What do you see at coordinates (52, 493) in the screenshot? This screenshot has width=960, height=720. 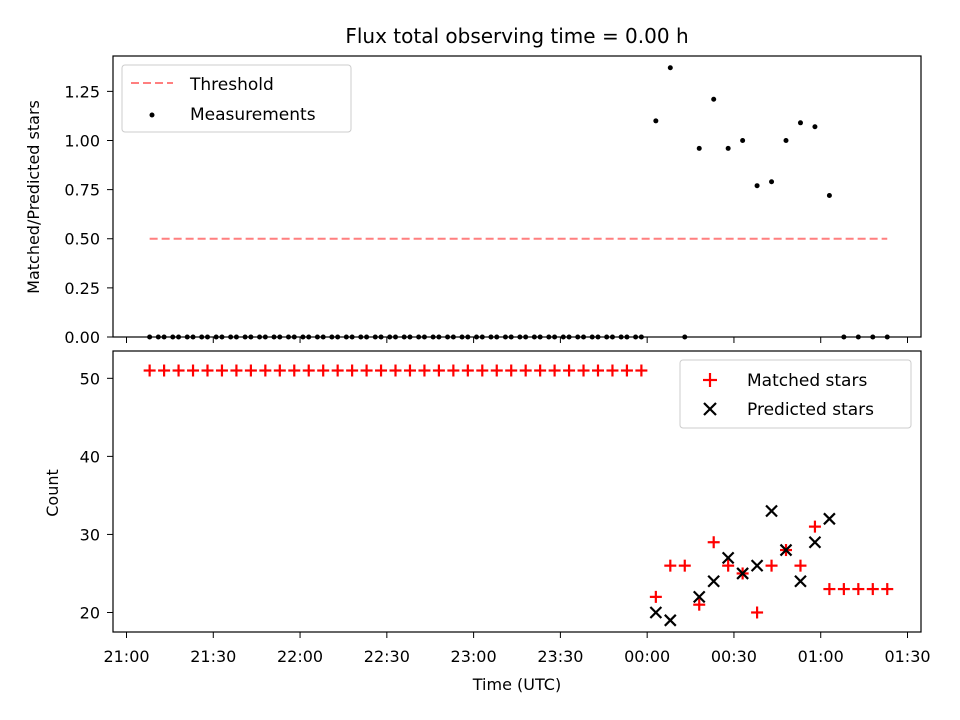 I see `count-panel-ylabel: Count` at bounding box center [52, 493].